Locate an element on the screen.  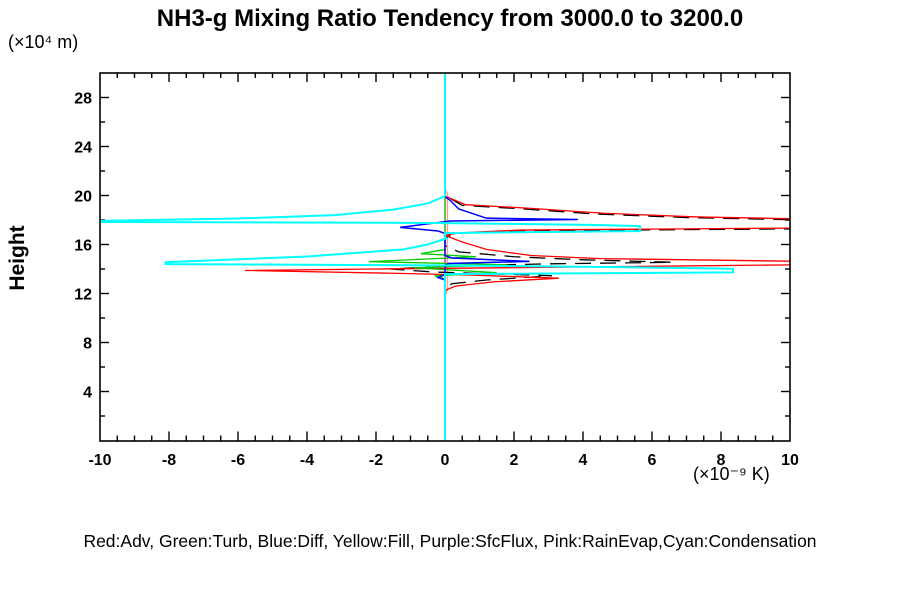
x-tick-label: -2 is located at coordinates (376, 460).